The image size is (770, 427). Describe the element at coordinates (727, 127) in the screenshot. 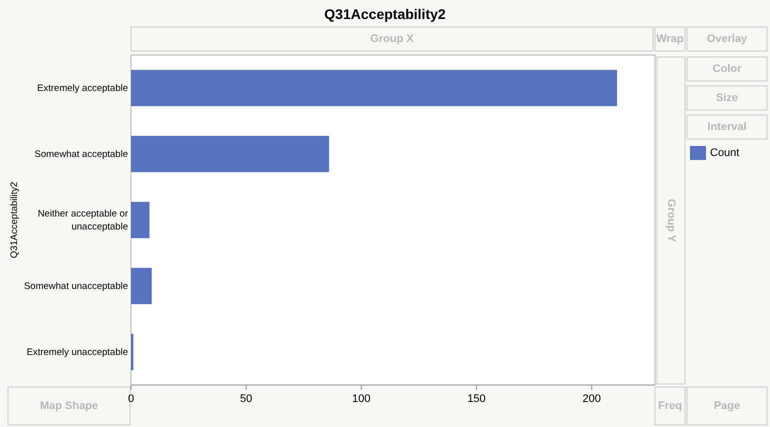

I see `text: Interval` at that location.